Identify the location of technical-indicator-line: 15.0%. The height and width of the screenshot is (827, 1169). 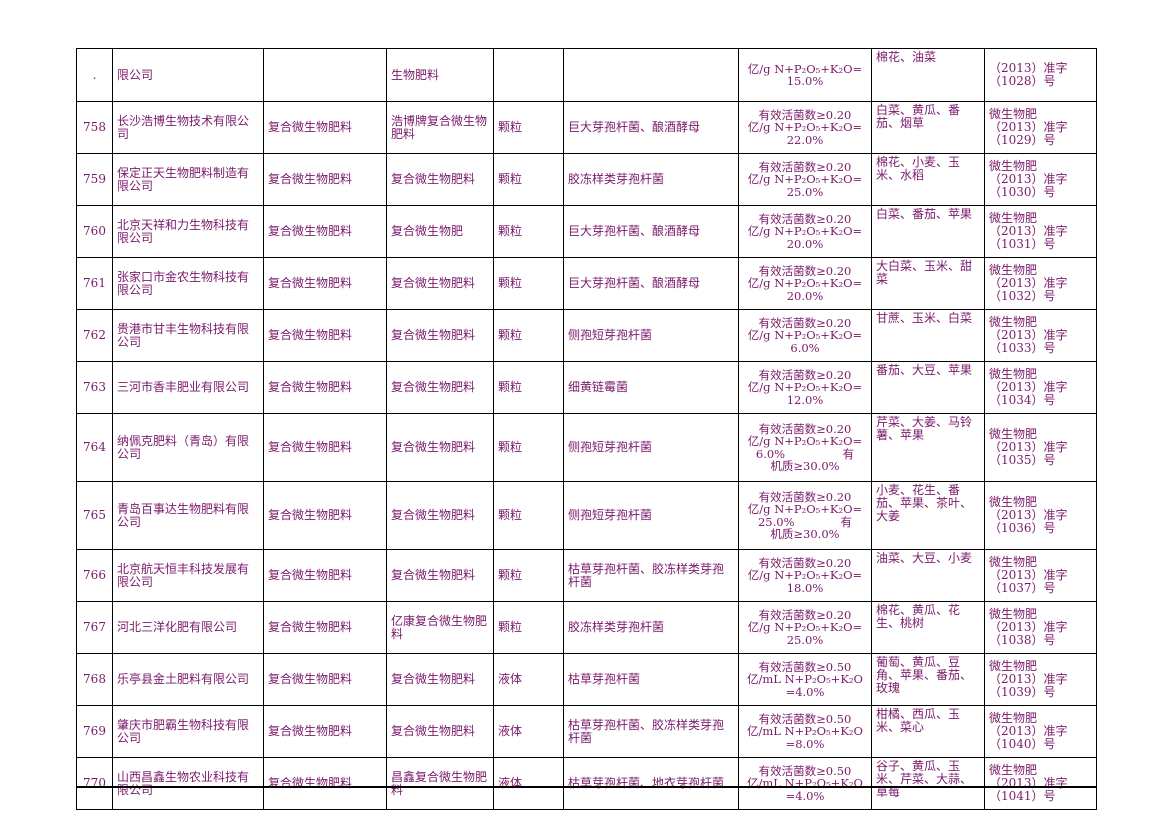
(805, 81).